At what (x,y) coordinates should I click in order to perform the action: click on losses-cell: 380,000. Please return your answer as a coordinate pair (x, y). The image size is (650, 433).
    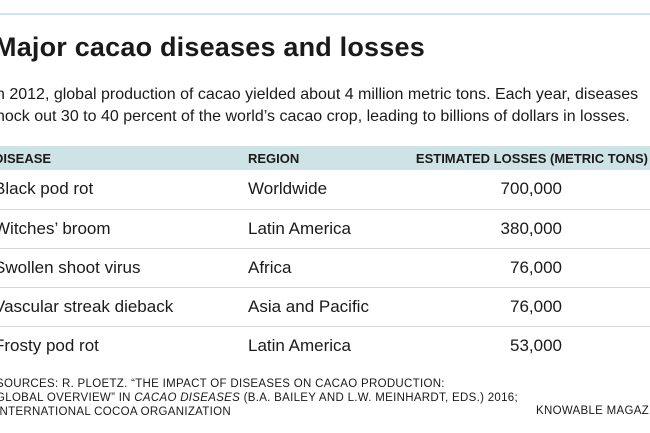
    Looking at the image, I should click on (531, 228).